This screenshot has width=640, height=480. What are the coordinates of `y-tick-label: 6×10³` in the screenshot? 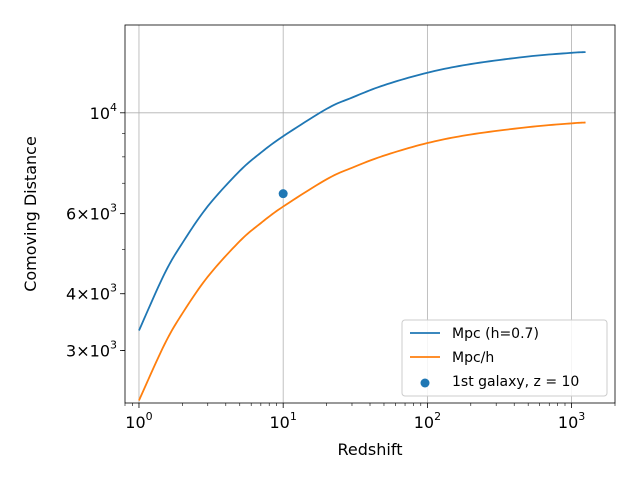 It's located at (91, 213).